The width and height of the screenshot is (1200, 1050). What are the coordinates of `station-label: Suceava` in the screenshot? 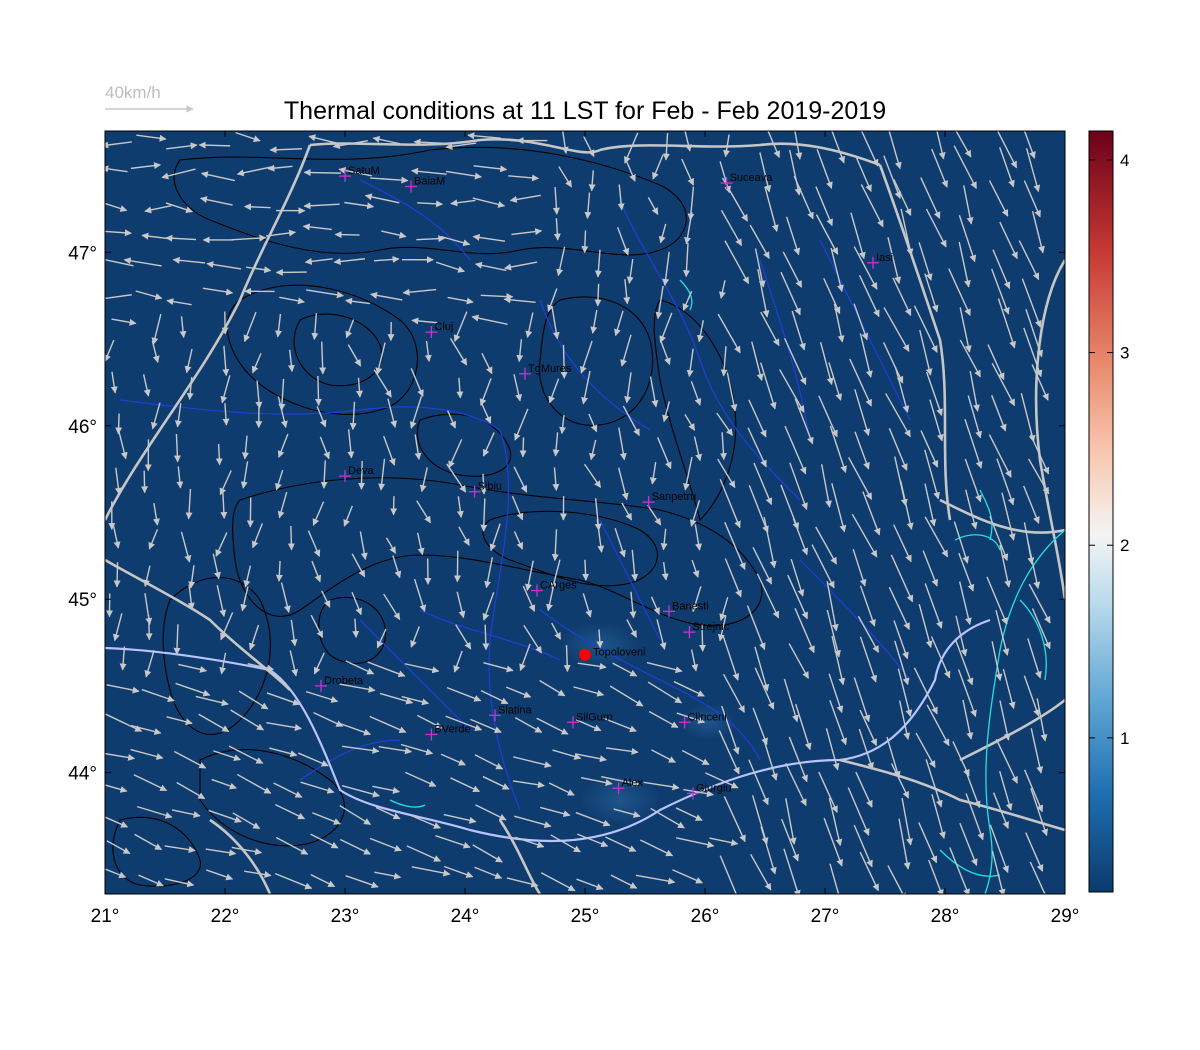 It's located at (752, 178).